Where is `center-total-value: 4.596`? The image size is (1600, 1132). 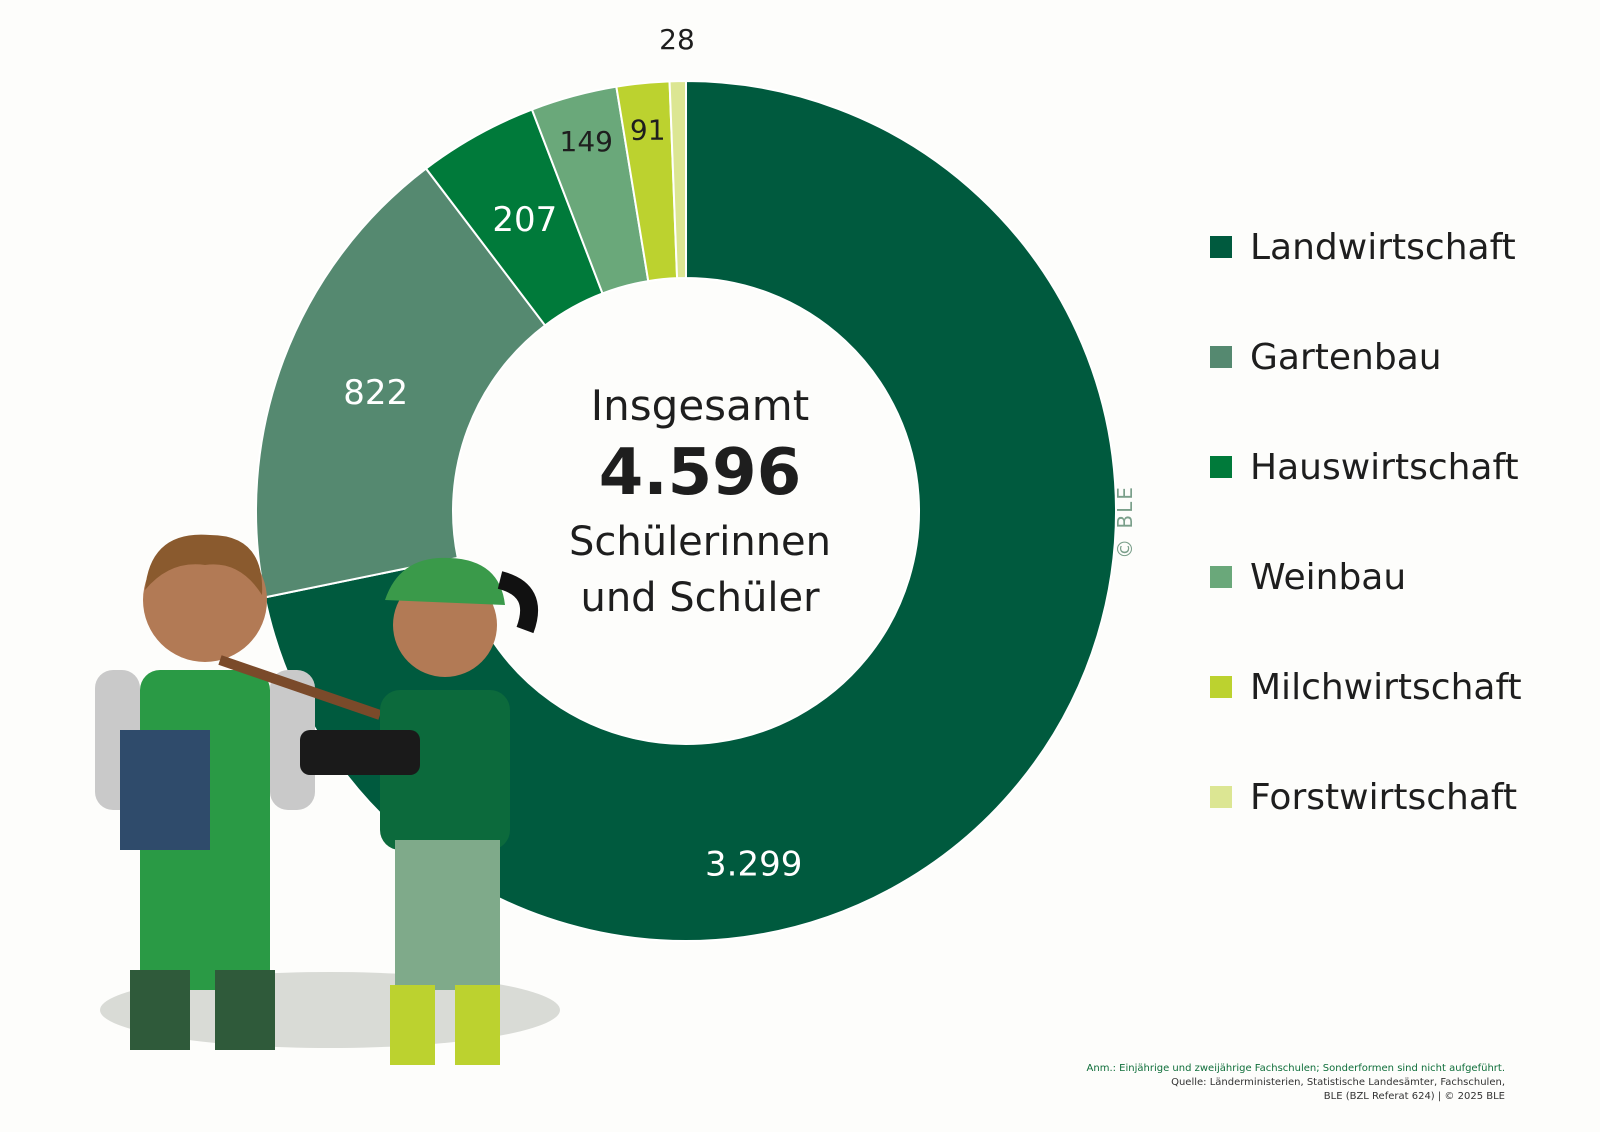
center-total-value: 4.596 is located at coordinates (700, 473).